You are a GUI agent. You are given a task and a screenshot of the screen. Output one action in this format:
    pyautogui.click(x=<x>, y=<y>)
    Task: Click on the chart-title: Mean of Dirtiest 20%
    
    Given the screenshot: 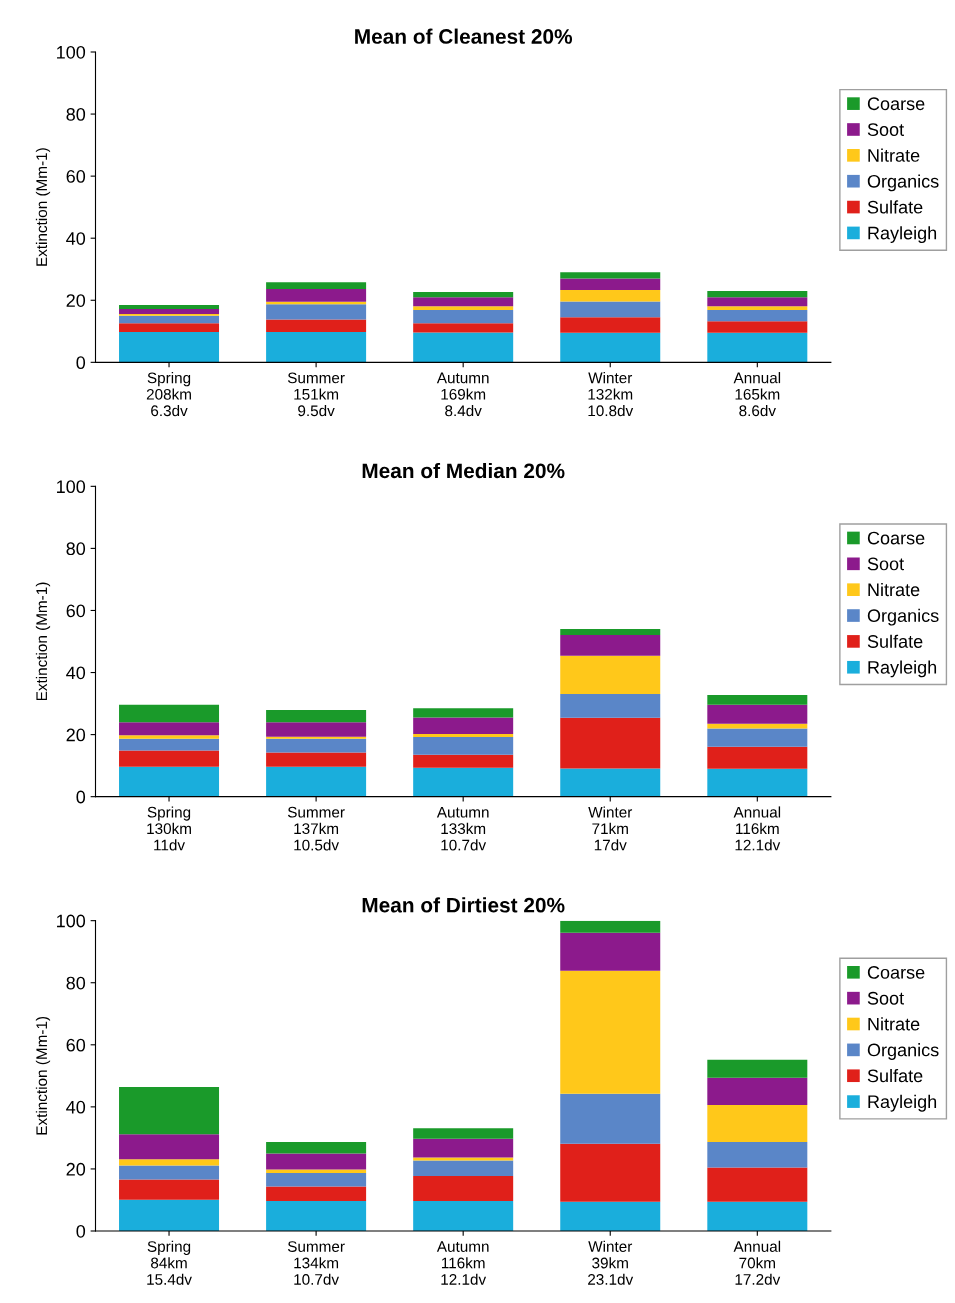 What is the action you would take?
    pyautogui.click(x=463, y=905)
    